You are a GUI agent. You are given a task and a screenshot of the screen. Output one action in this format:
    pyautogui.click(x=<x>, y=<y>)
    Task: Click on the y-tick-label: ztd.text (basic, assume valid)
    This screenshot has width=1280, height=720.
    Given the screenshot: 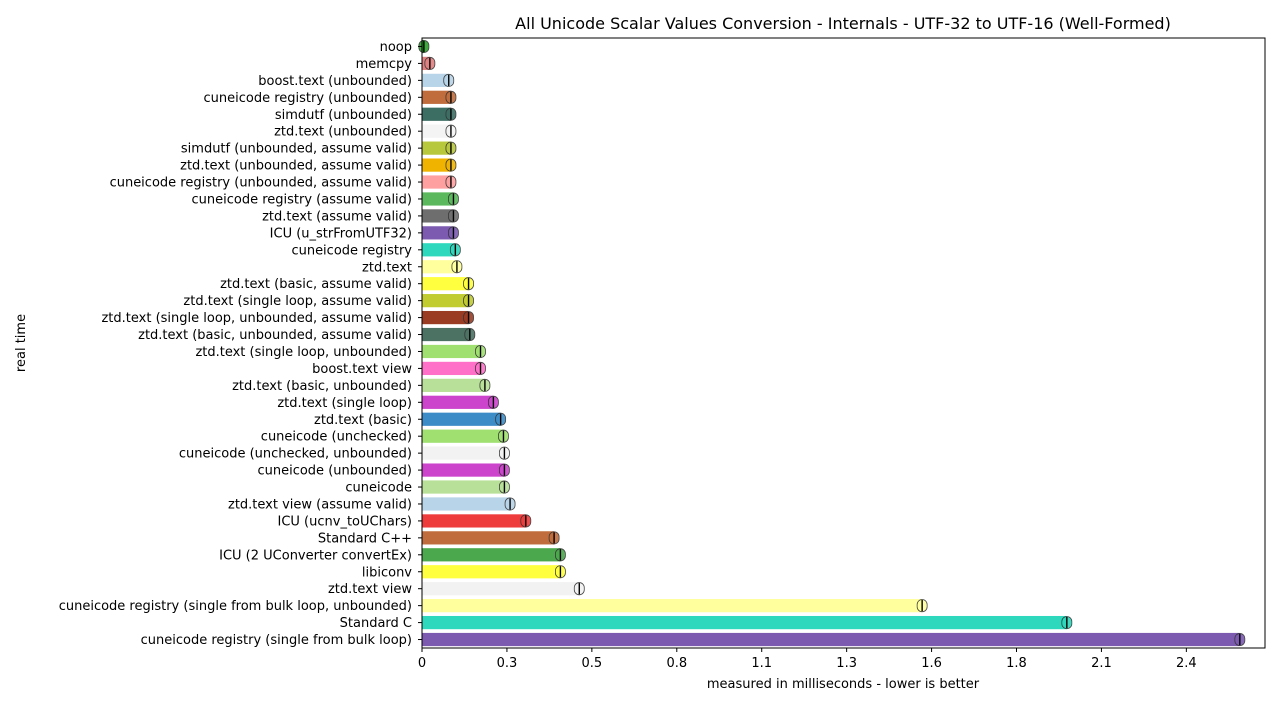 What is the action you would take?
    pyautogui.click(x=316, y=284)
    